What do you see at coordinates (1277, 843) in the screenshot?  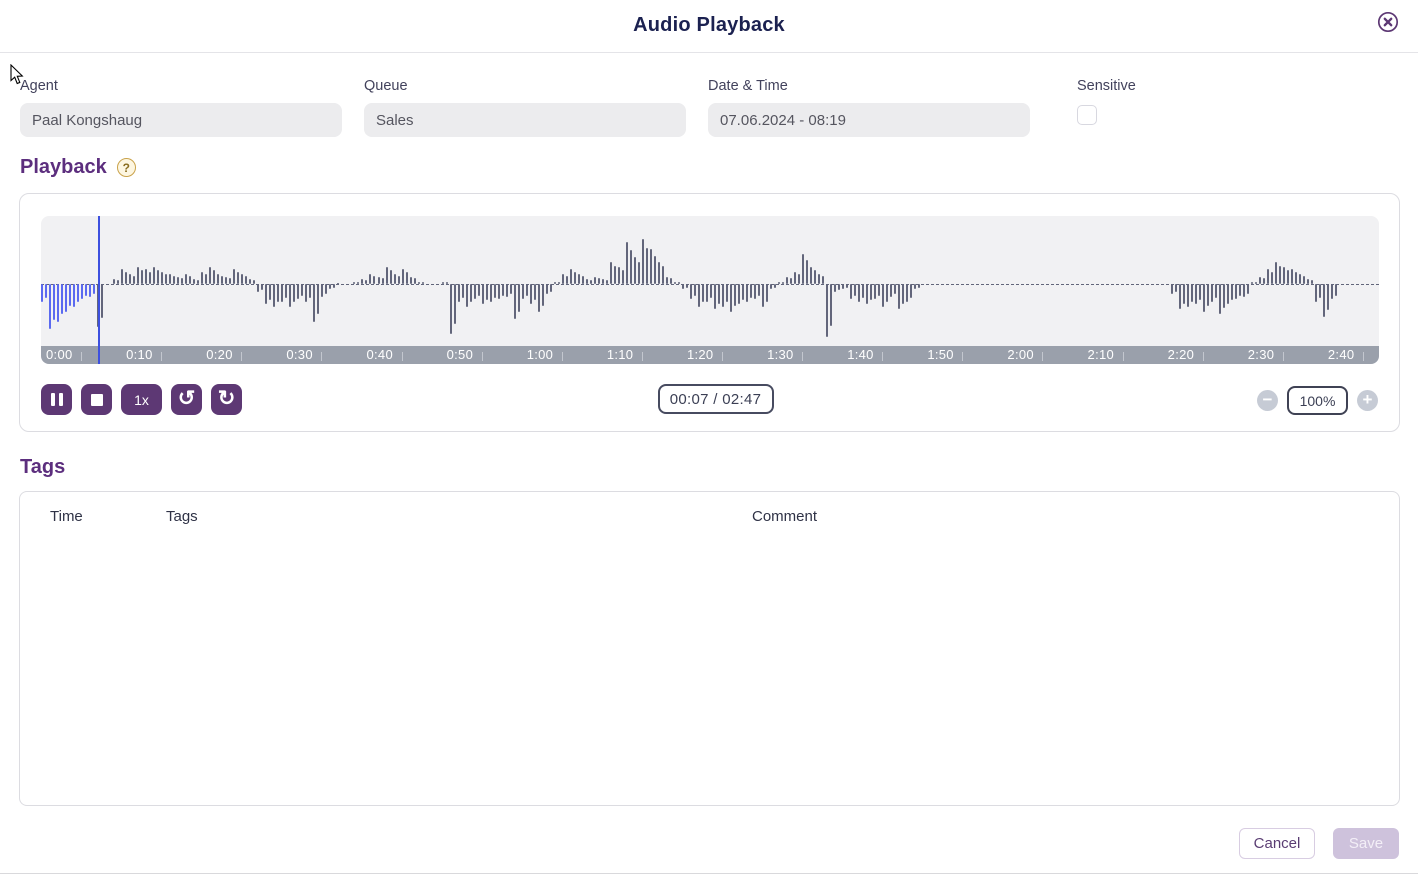 I see `cancel-button: Cancel` at bounding box center [1277, 843].